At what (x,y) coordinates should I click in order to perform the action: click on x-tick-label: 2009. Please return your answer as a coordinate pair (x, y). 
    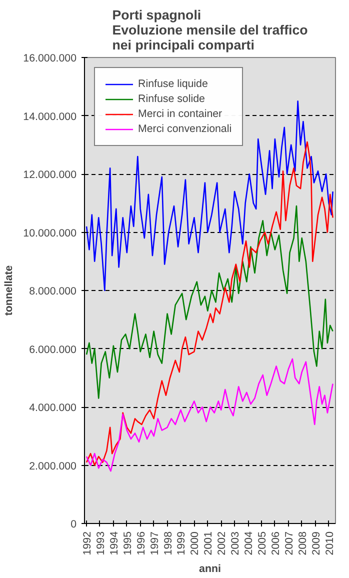
    Looking at the image, I should click on (316, 543).